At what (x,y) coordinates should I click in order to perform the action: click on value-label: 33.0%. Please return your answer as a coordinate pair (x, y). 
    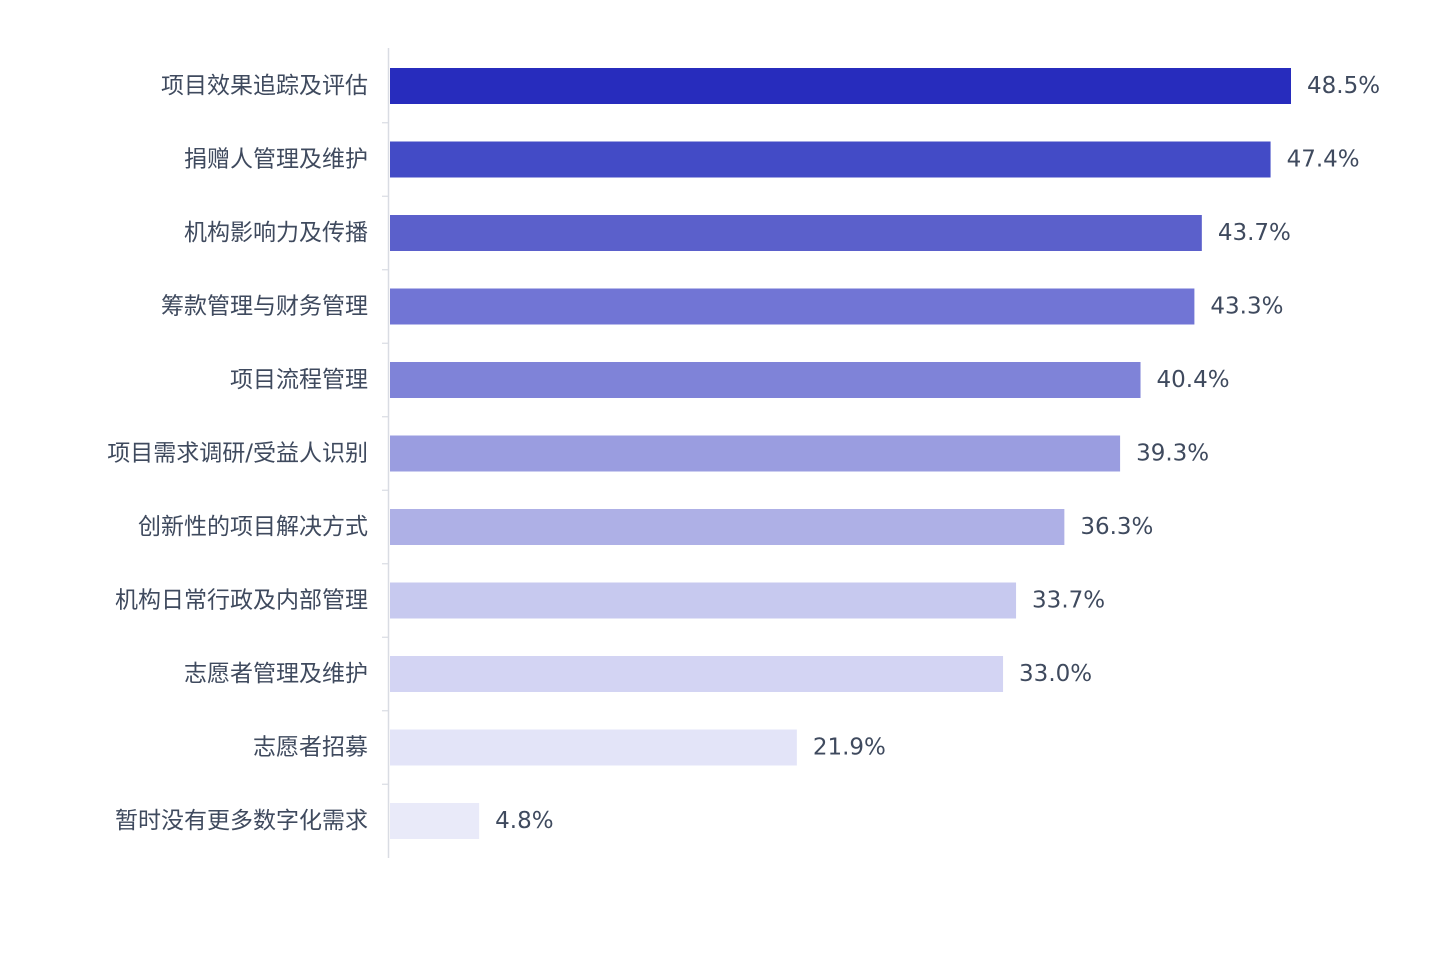
    Looking at the image, I should click on (1055, 674).